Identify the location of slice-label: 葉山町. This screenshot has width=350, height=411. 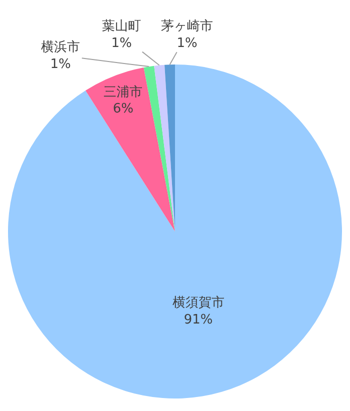
(121, 26).